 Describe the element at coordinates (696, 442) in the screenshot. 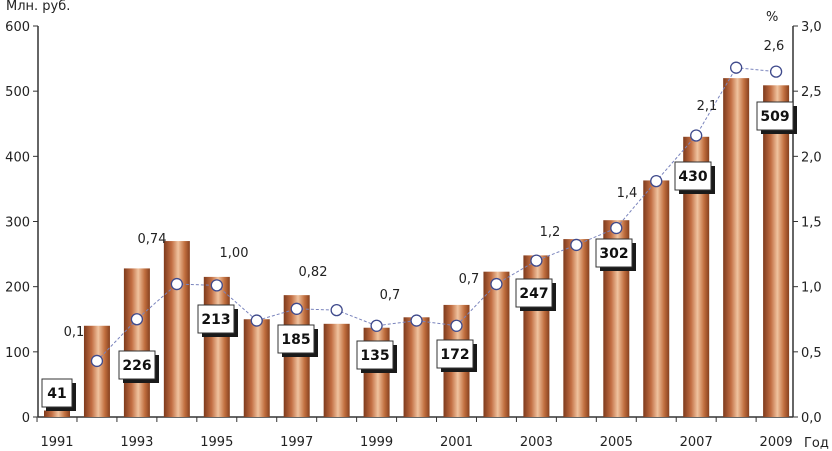

I see `x-tick-label: 2007` at that location.